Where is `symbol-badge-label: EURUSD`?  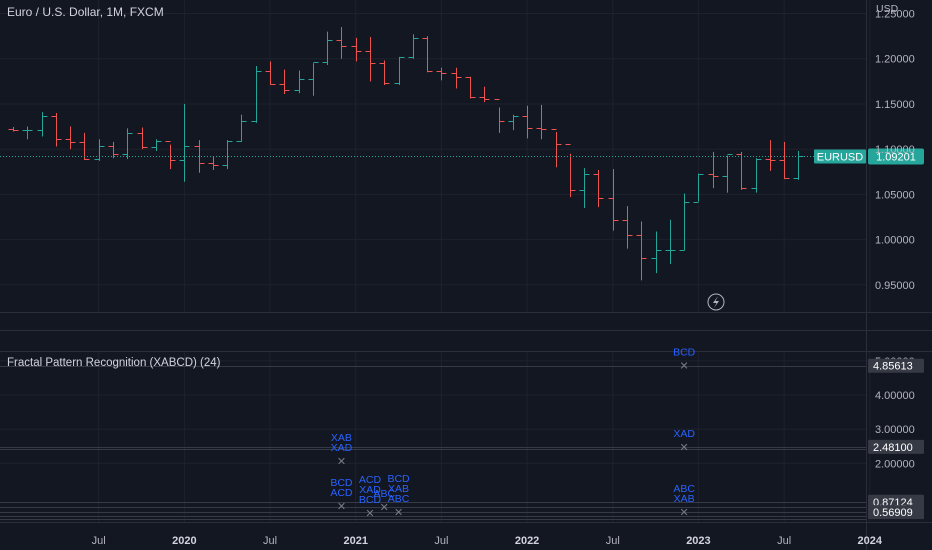
symbol-badge-label: EURUSD is located at coordinates (840, 158).